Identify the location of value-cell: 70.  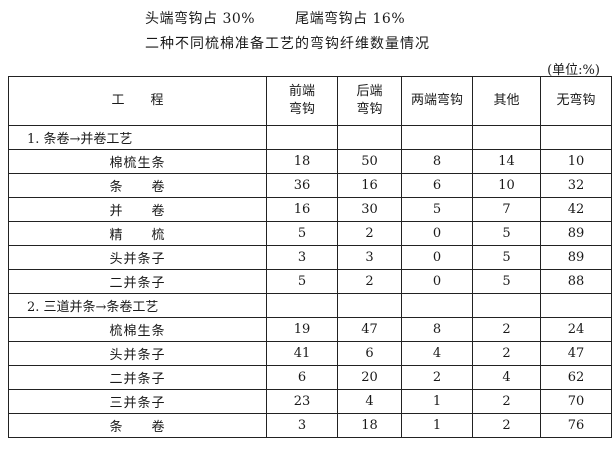
(576, 401).